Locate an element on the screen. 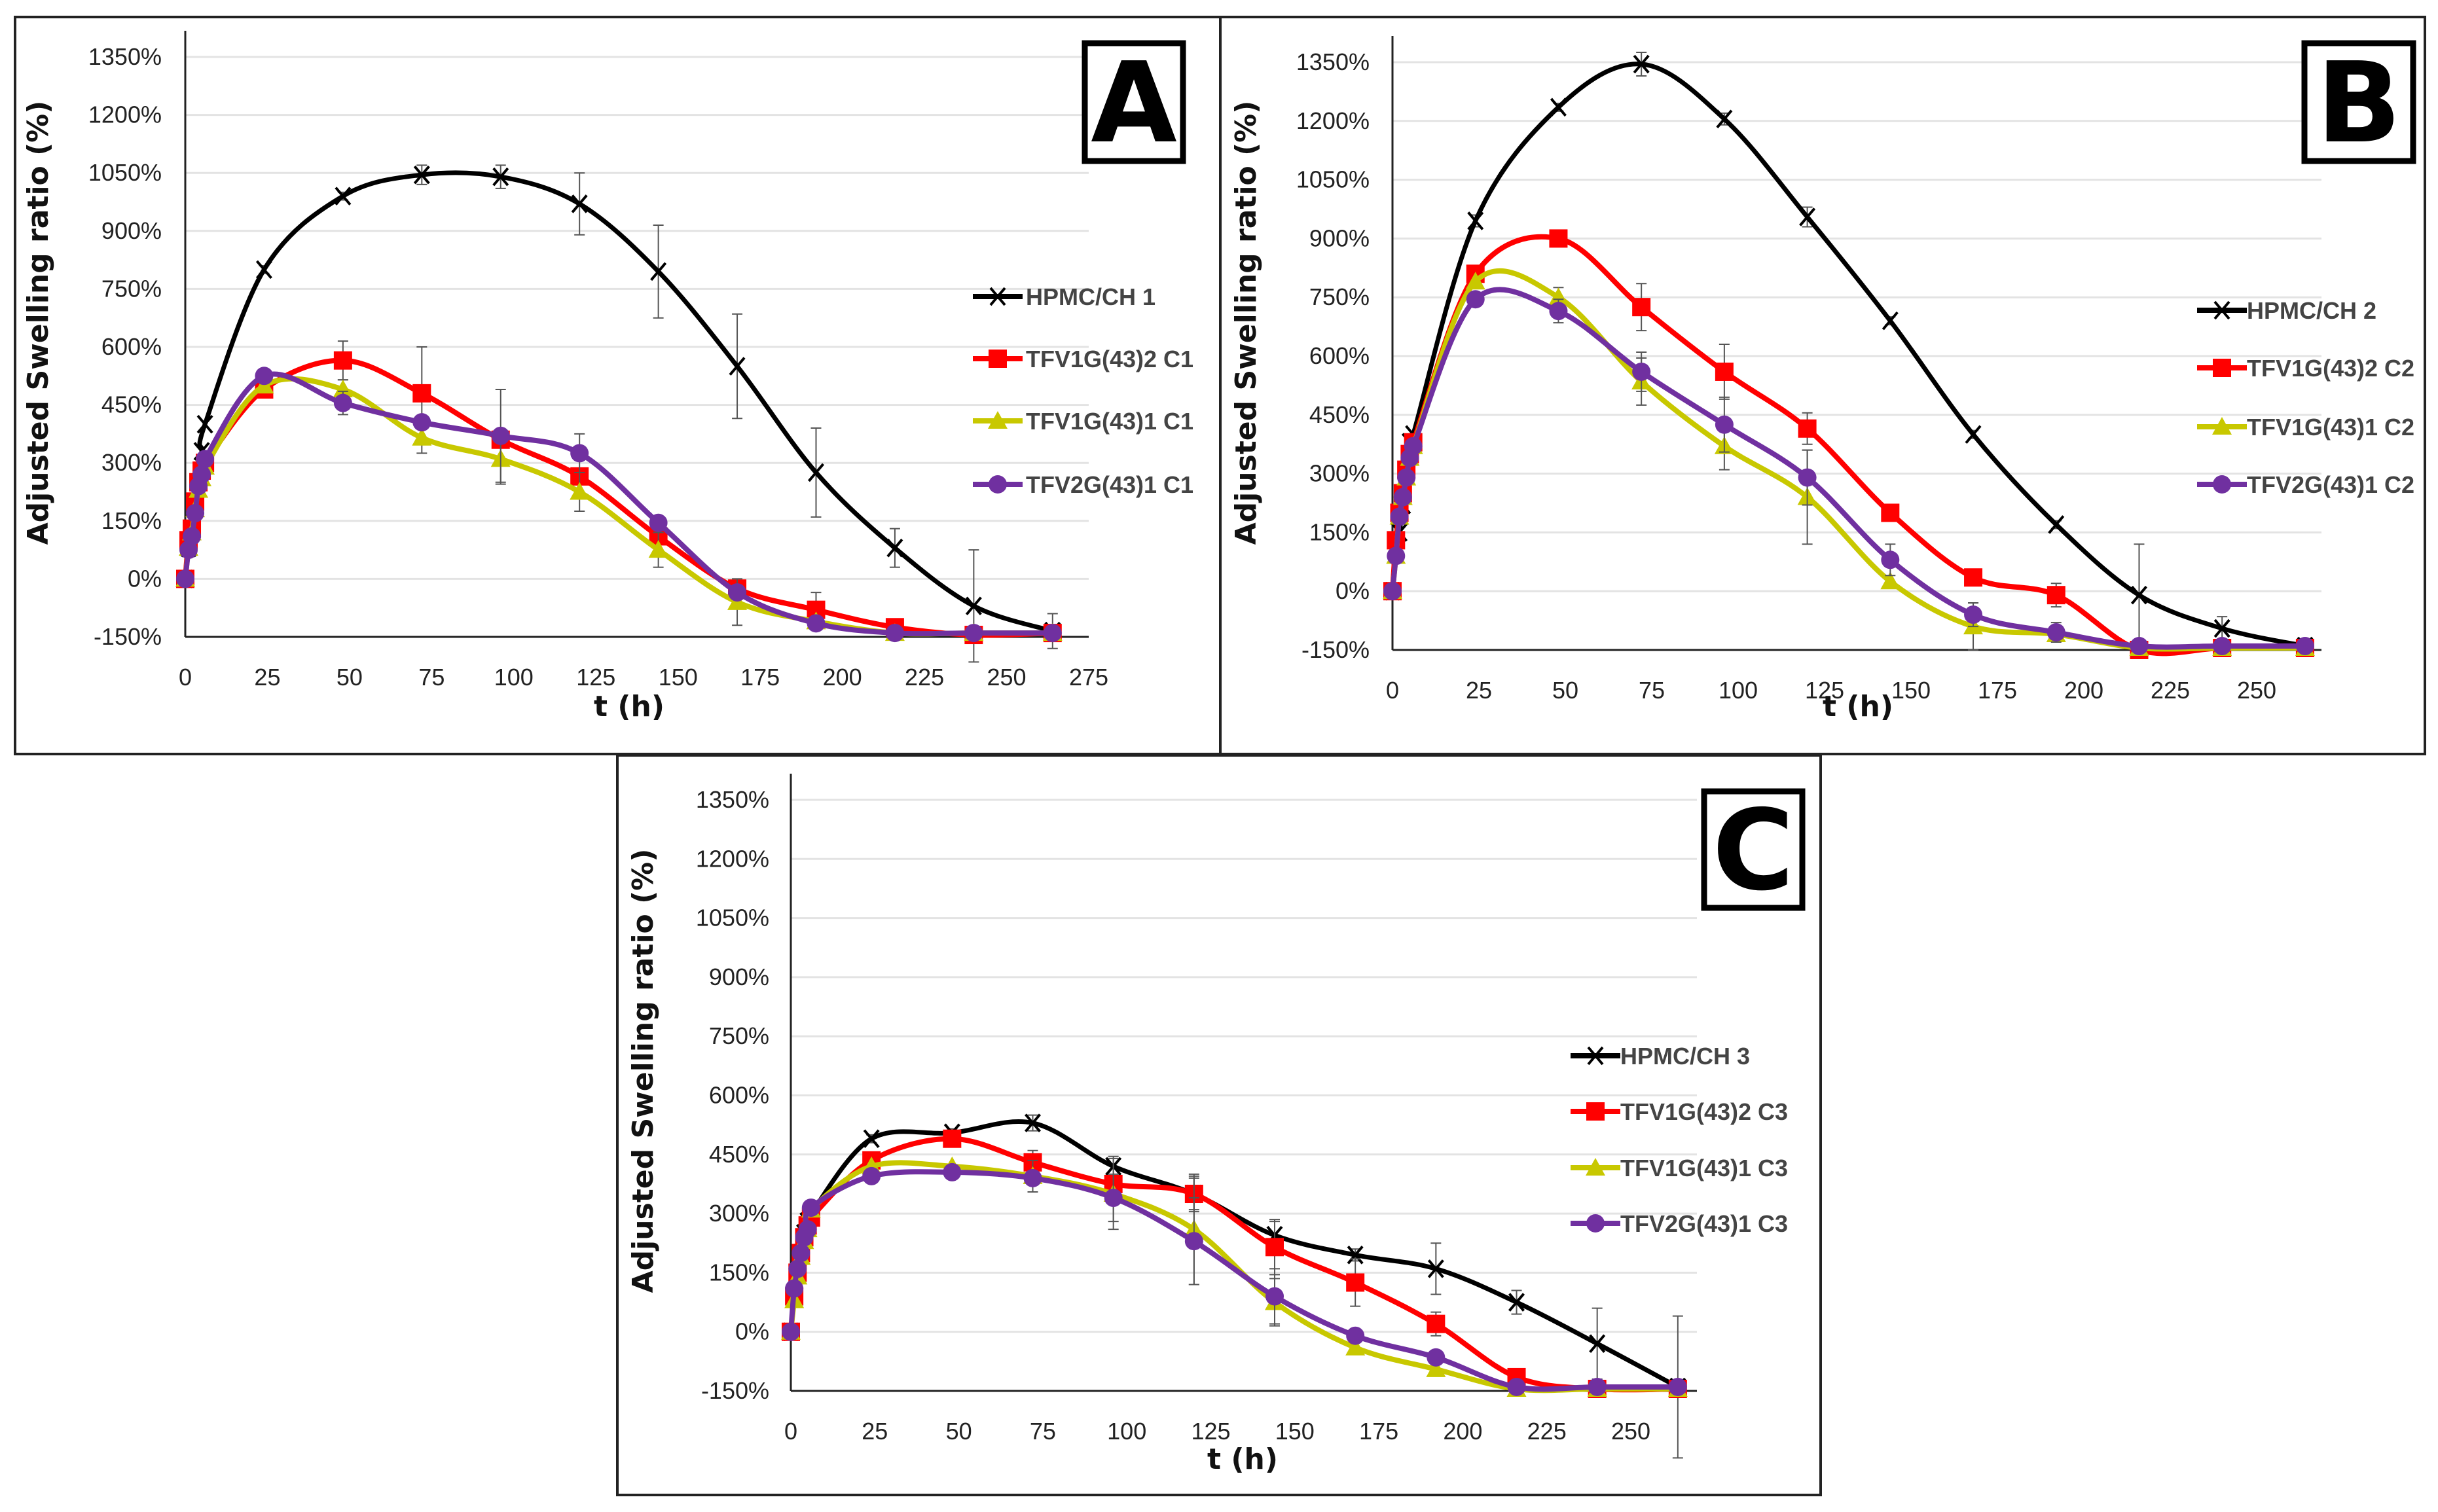  legend-label: TFV1G(43)2 C1 is located at coordinates (1109, 359).